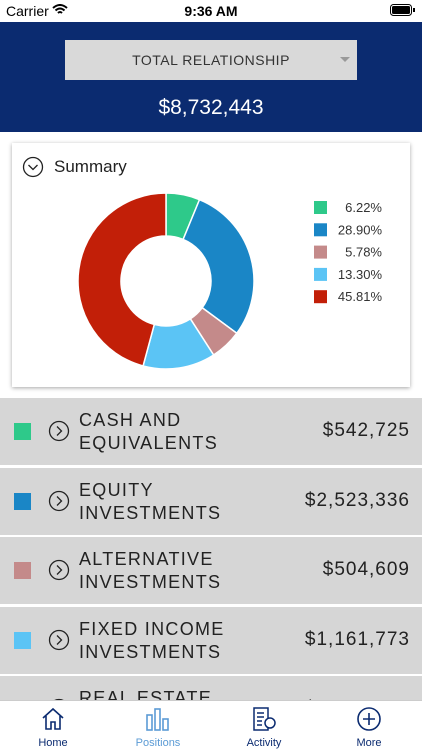 The image size is (422, 750). I want to click on header: TOTAL RELATIONSHIP $8,732,443, so click(211, 77).